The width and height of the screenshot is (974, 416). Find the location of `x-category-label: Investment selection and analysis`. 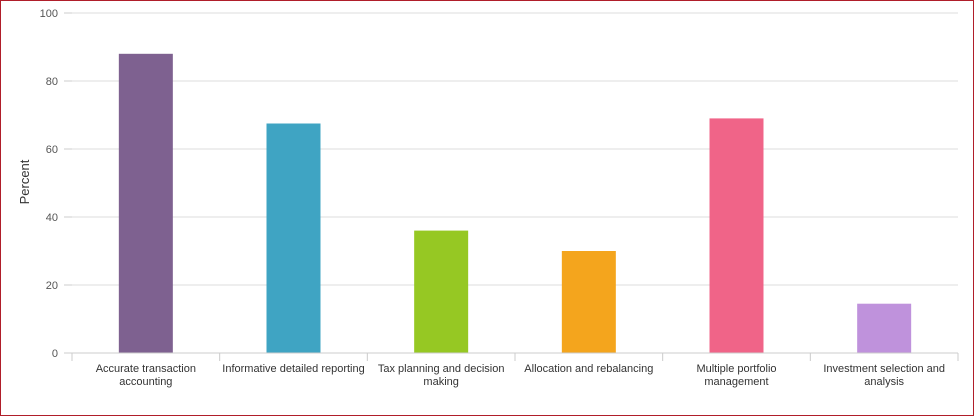

x-category-label: Investment selection and analysis is located at coordinates (884, 375).